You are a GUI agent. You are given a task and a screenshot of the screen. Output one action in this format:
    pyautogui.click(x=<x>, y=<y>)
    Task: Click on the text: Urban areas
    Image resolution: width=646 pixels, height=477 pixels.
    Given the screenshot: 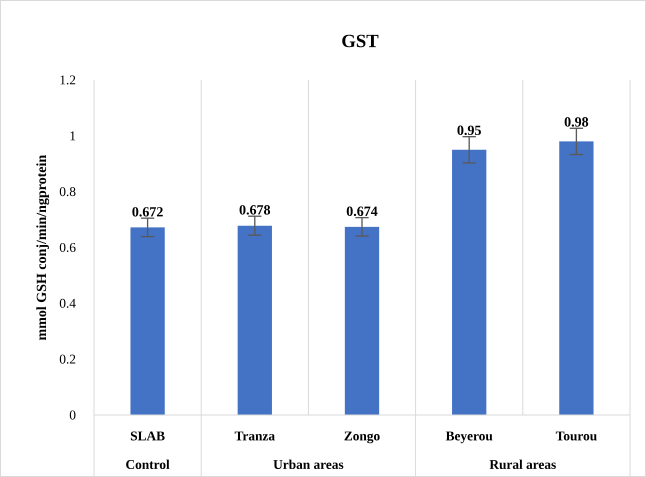 What is the action you would take?
    pyautogui.click(x=308, y=465)
    